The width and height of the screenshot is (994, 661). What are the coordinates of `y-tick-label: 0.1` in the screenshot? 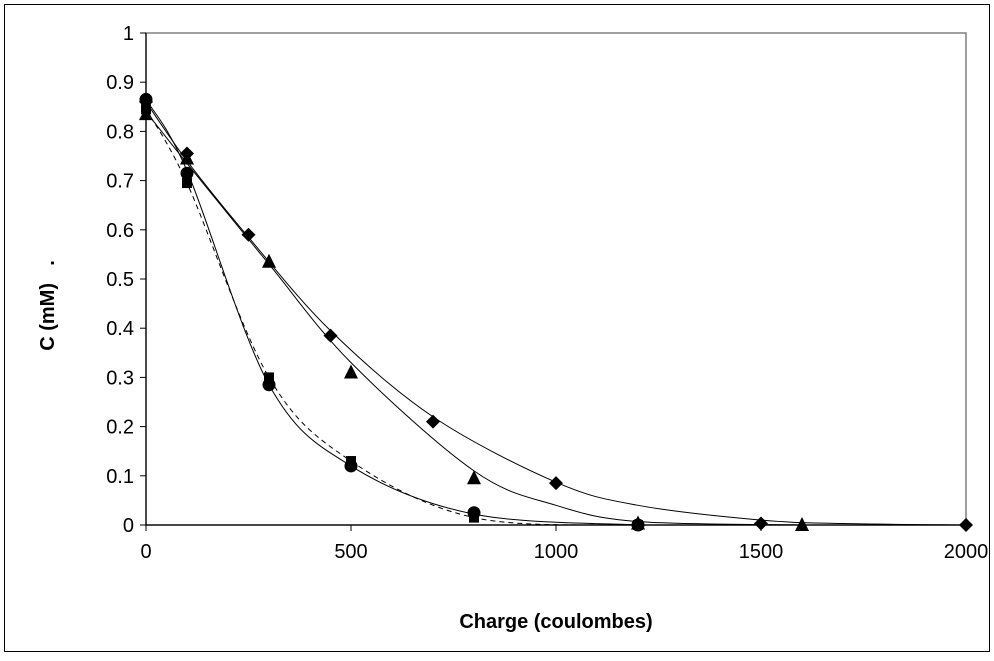 It's located at (120, 477).